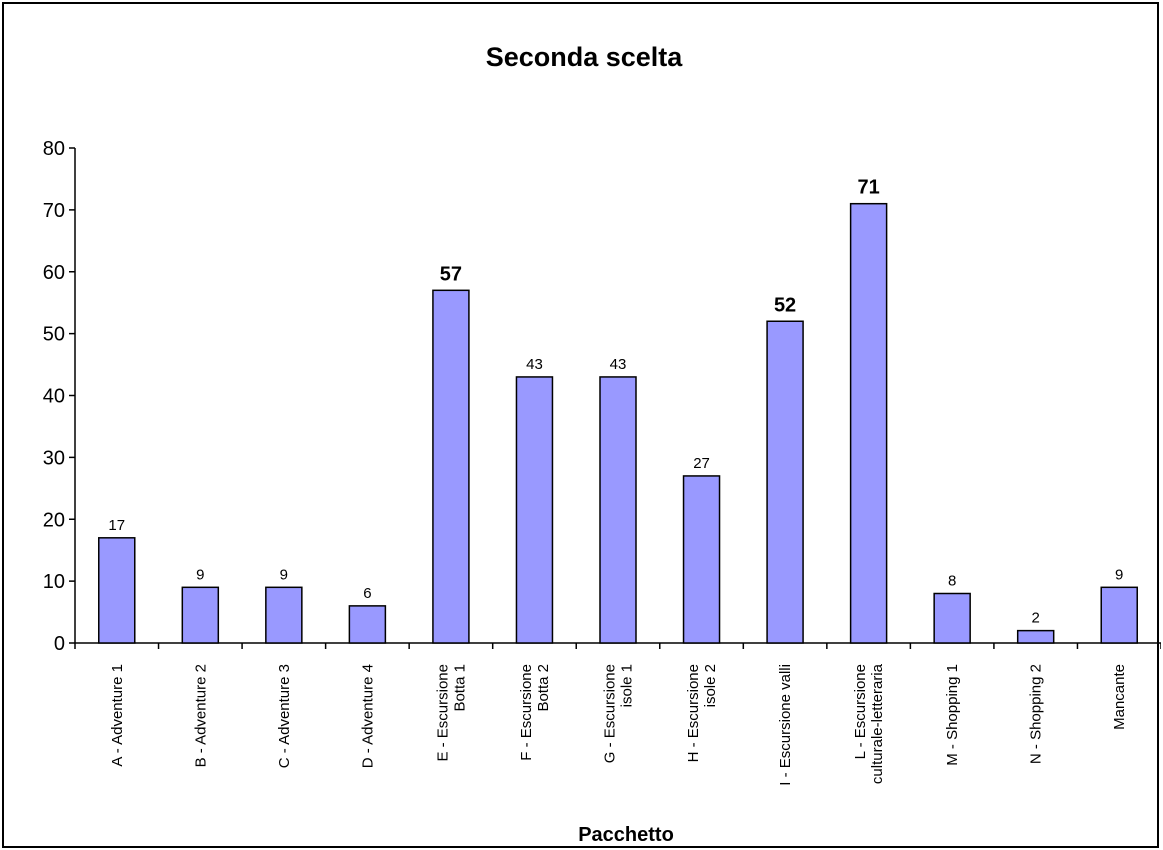 The height and width of the screenshot is (850, 1163). Describe the element at coordinates (610, 713) in the screenshot. I see `category-label: G - Escursione` at that location.